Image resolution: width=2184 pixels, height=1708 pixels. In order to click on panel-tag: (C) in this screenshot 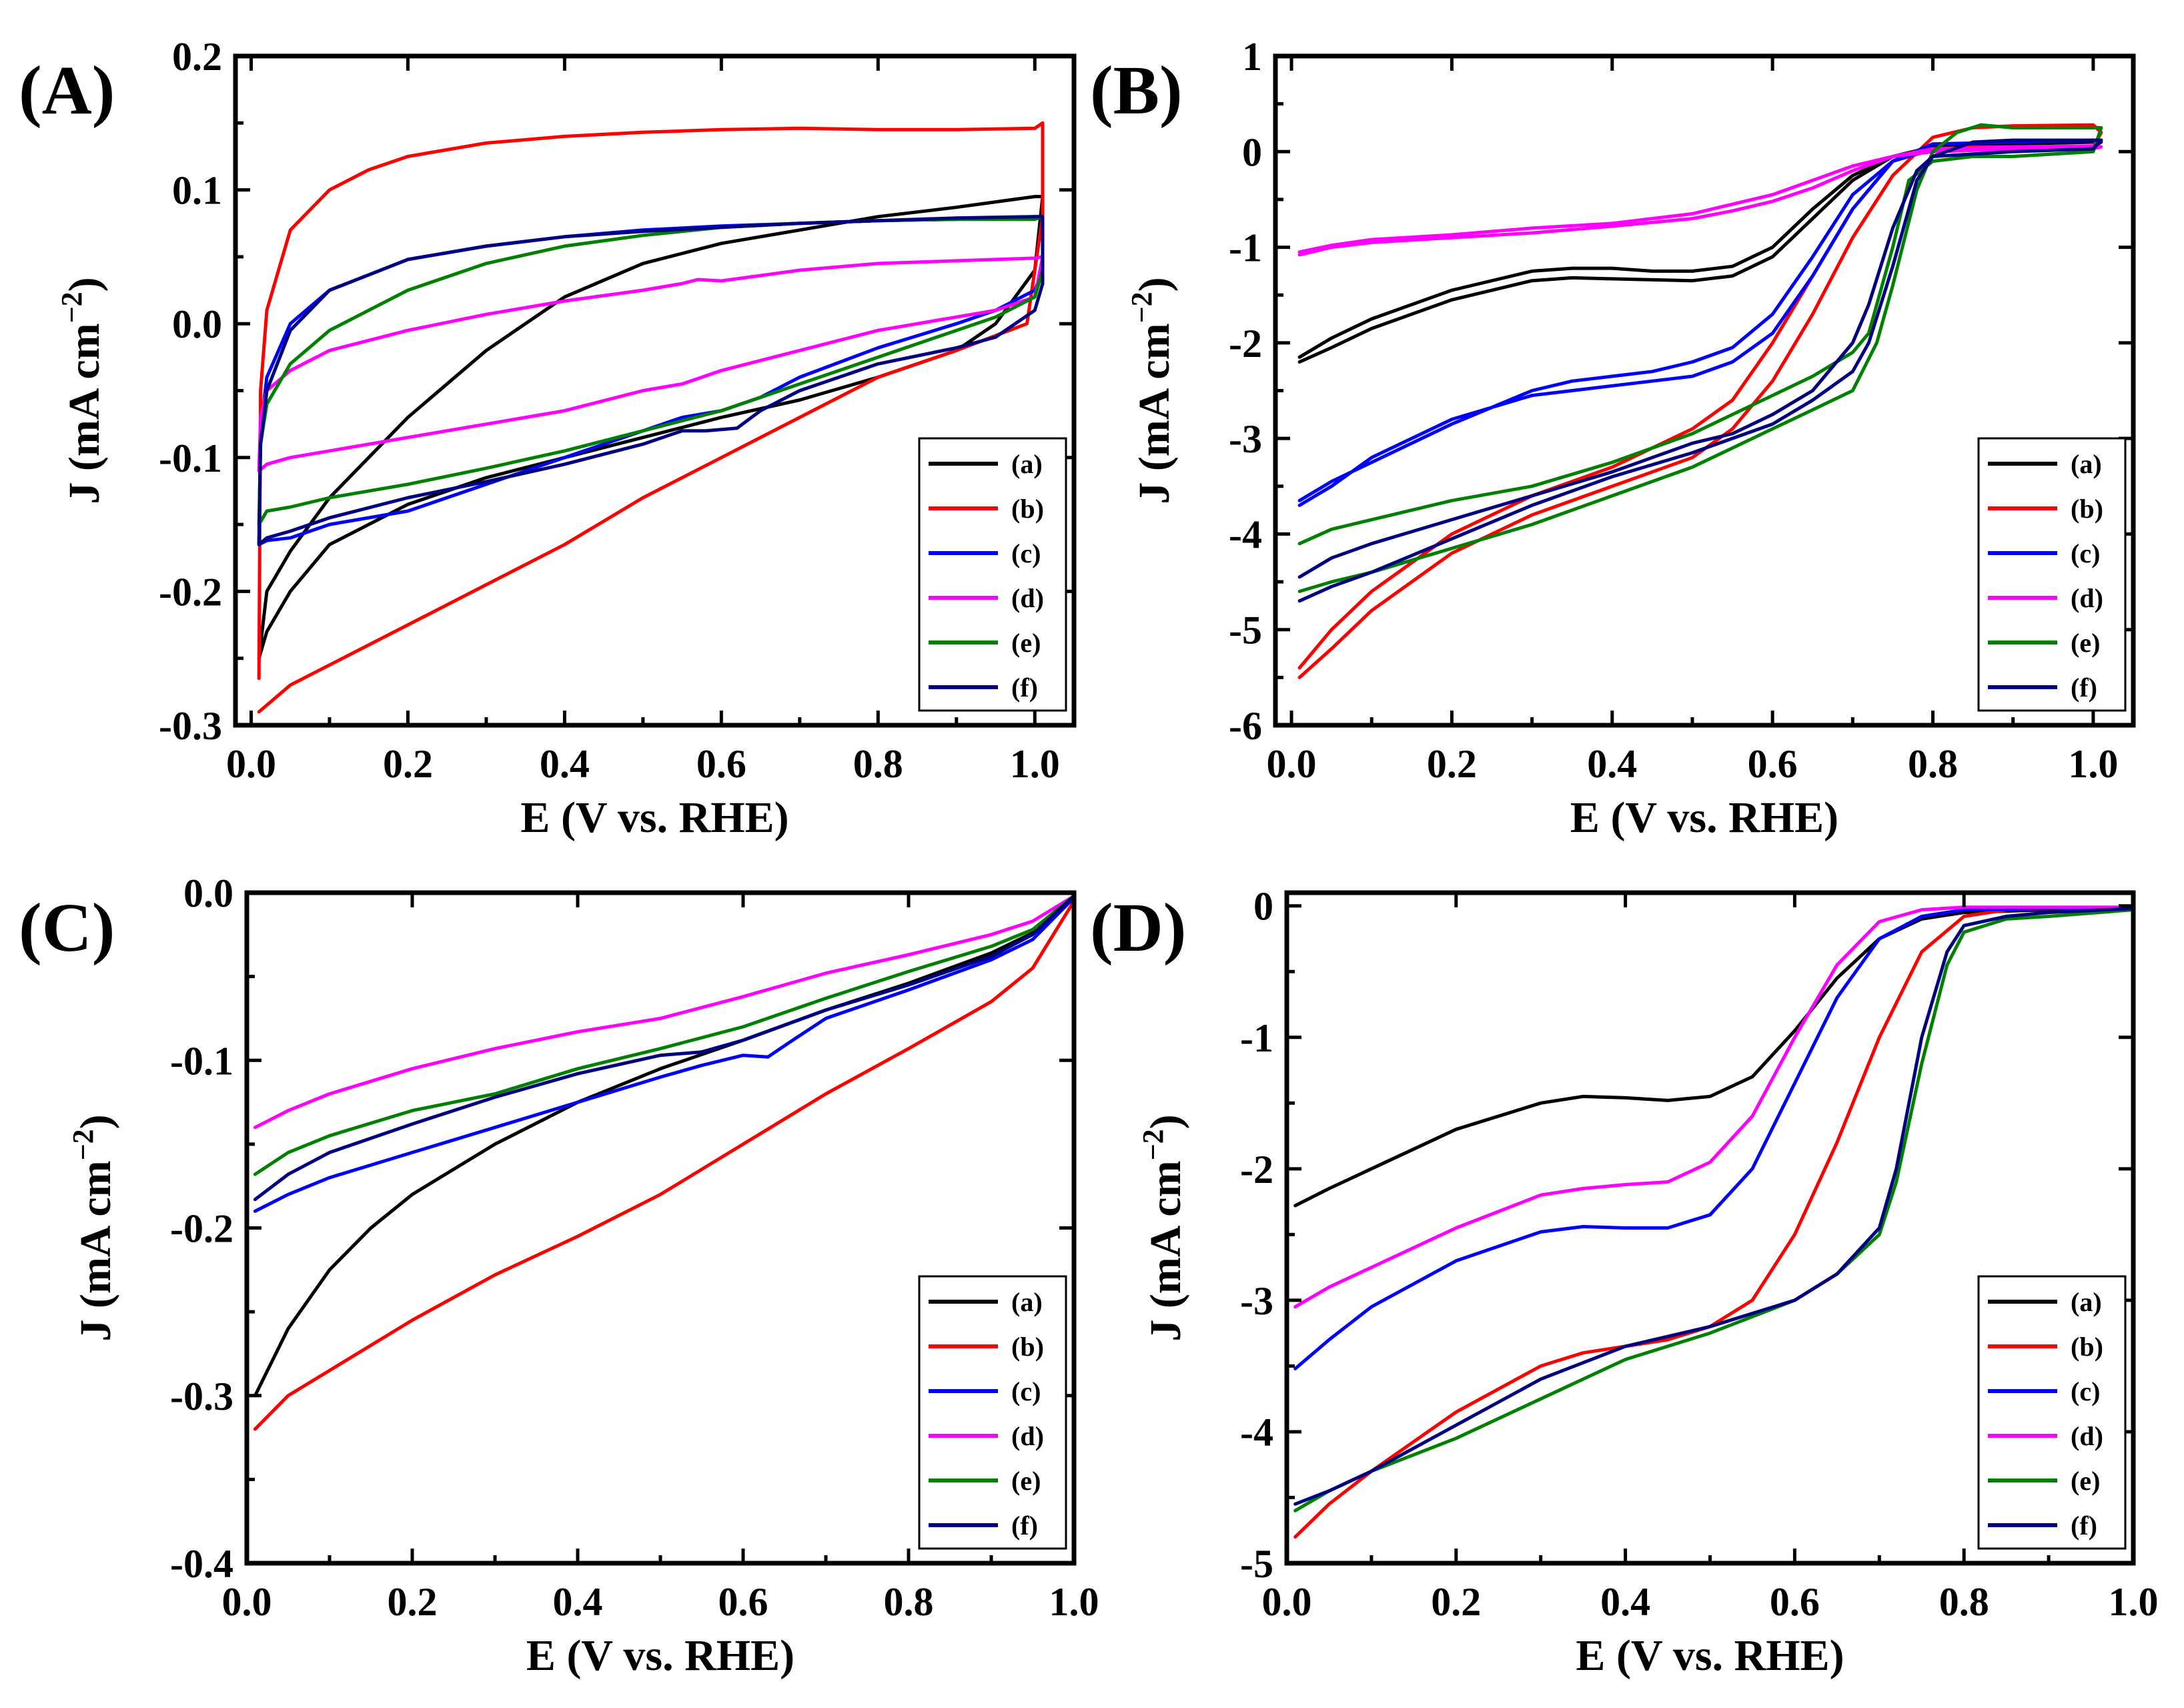, I will do `click(67, 928)`.